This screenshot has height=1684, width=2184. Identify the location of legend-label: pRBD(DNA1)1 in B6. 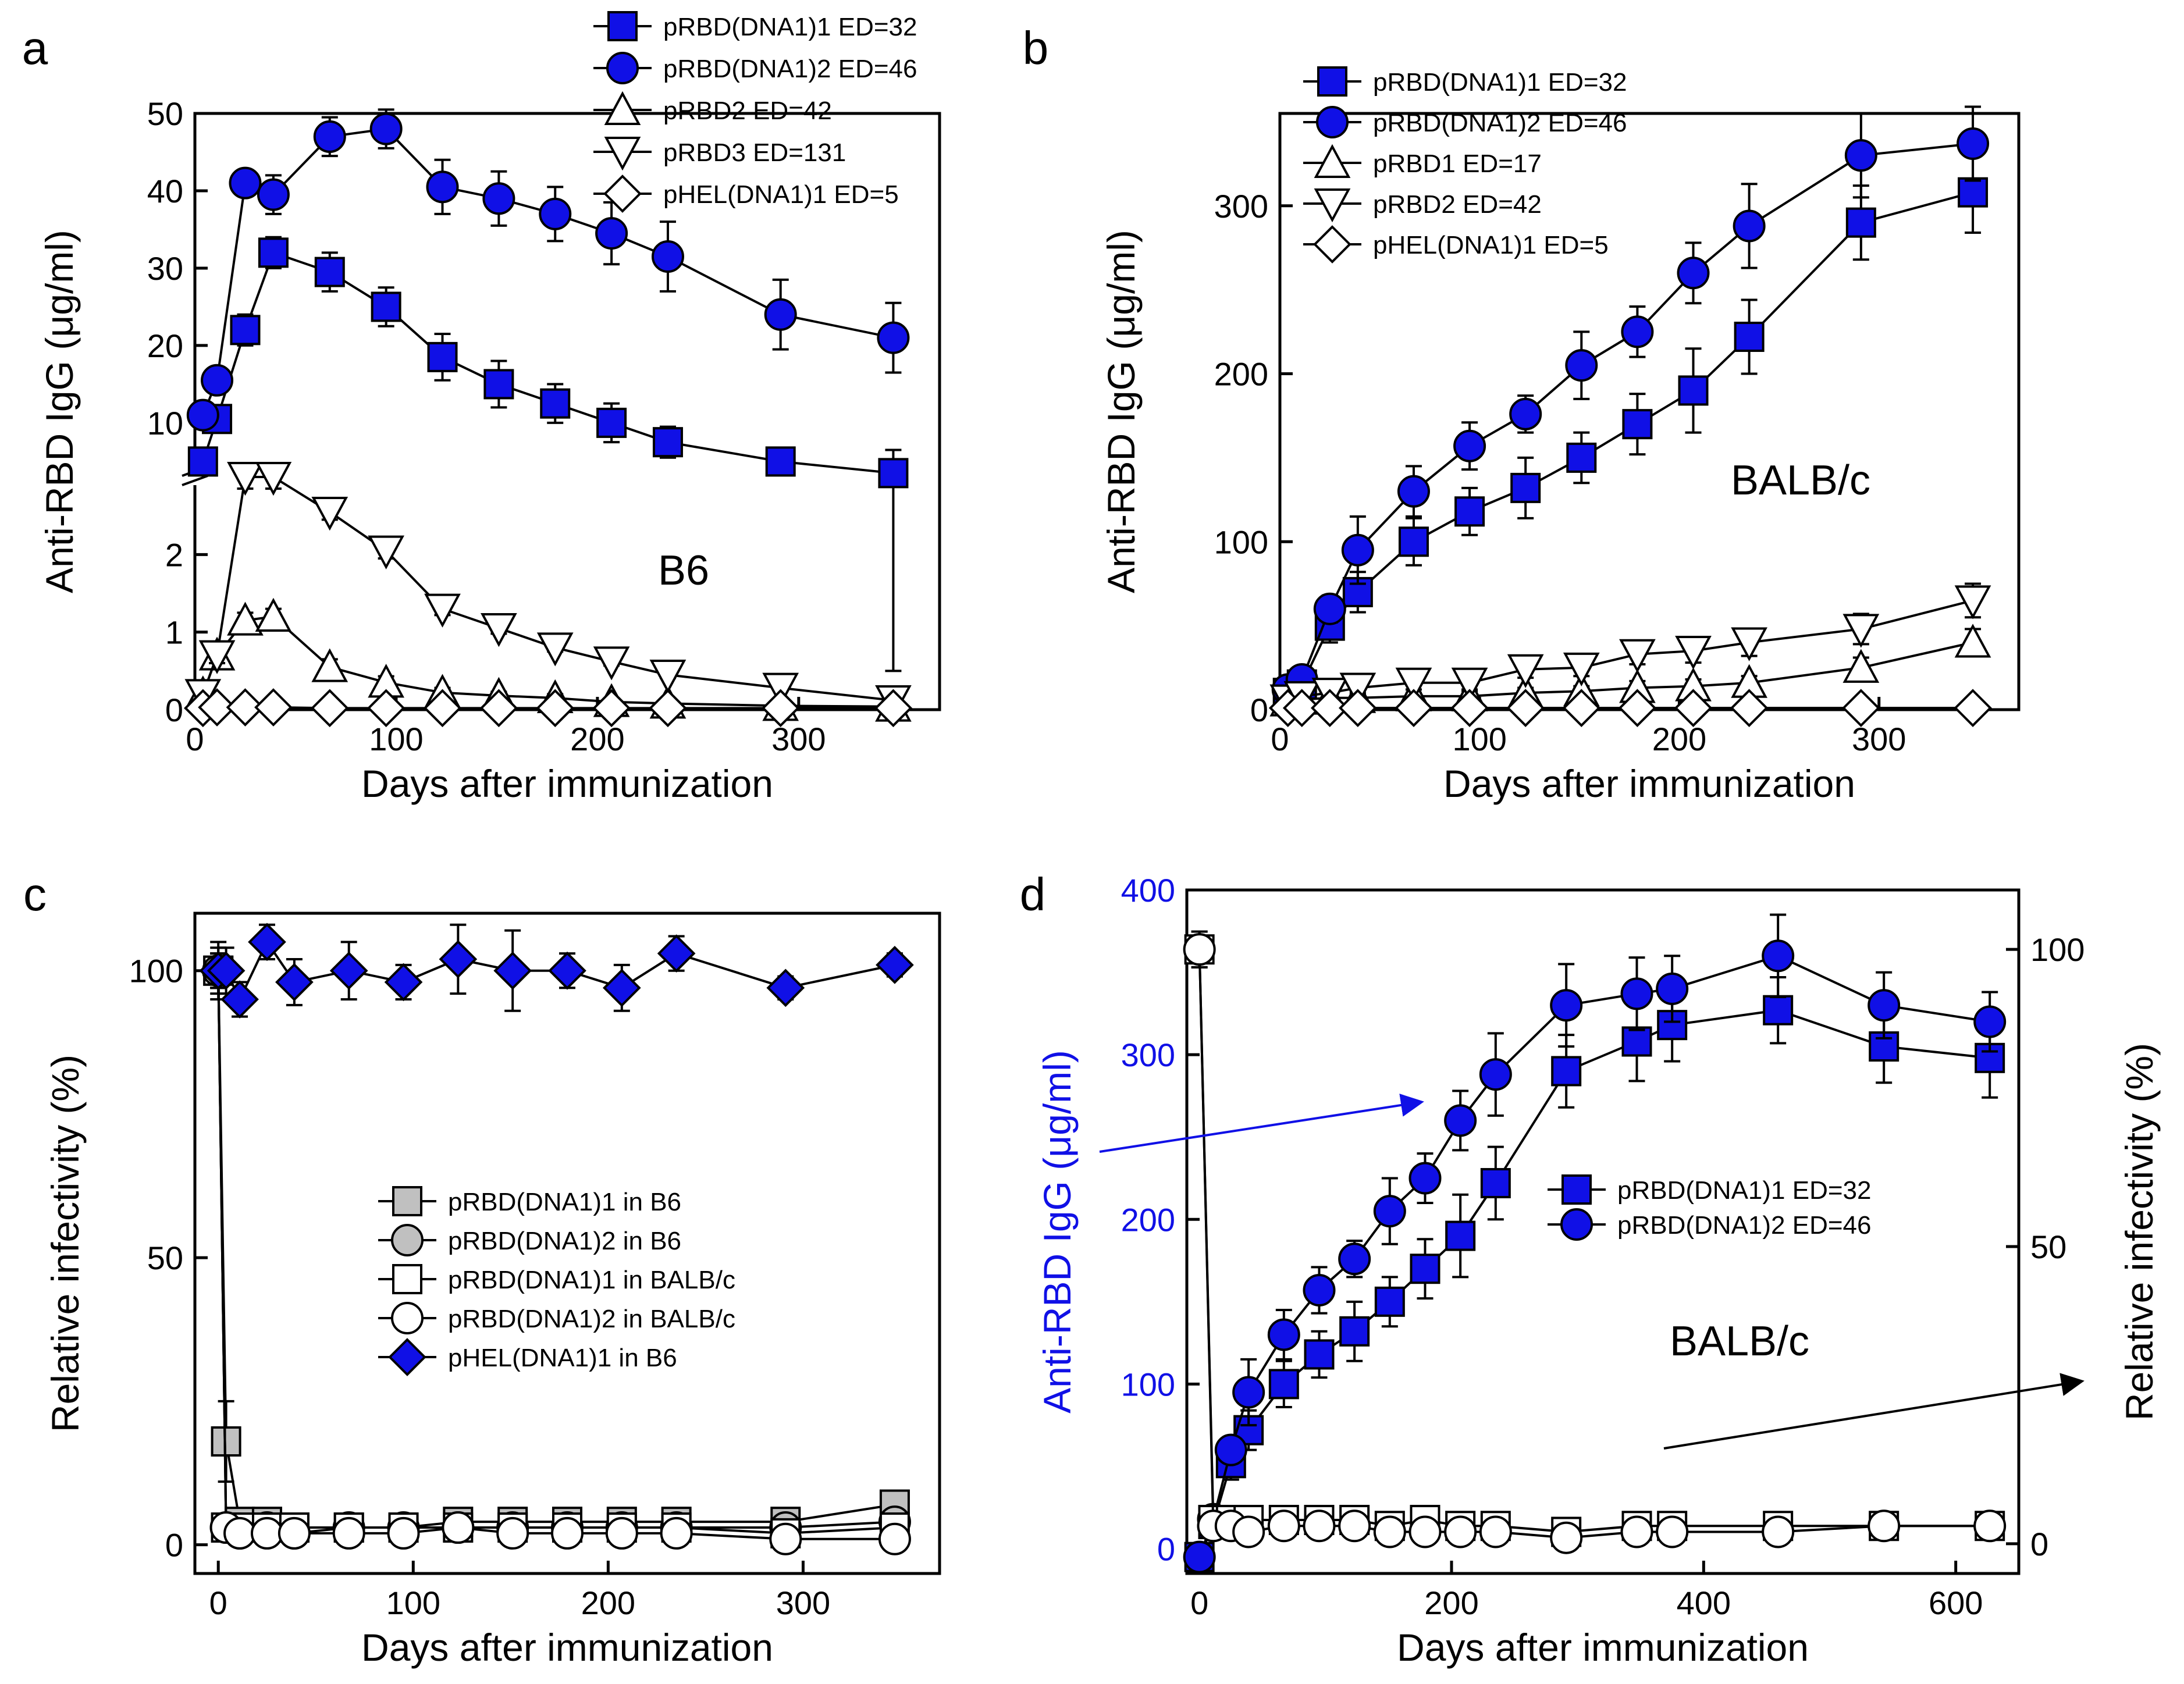
(564, 1202).